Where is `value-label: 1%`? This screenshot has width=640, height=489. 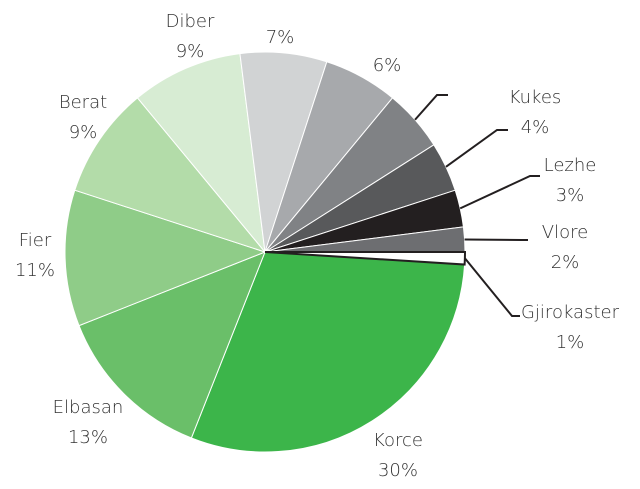
value-label: 1% is located at coordinates (570, 342).